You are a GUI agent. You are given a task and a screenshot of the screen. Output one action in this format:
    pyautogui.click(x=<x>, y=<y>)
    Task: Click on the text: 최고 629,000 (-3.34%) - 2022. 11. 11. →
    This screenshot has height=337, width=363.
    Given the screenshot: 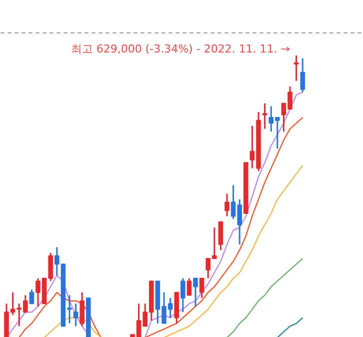 What is the action you would take?
    pyautogui.click(x=180, y=49)
    